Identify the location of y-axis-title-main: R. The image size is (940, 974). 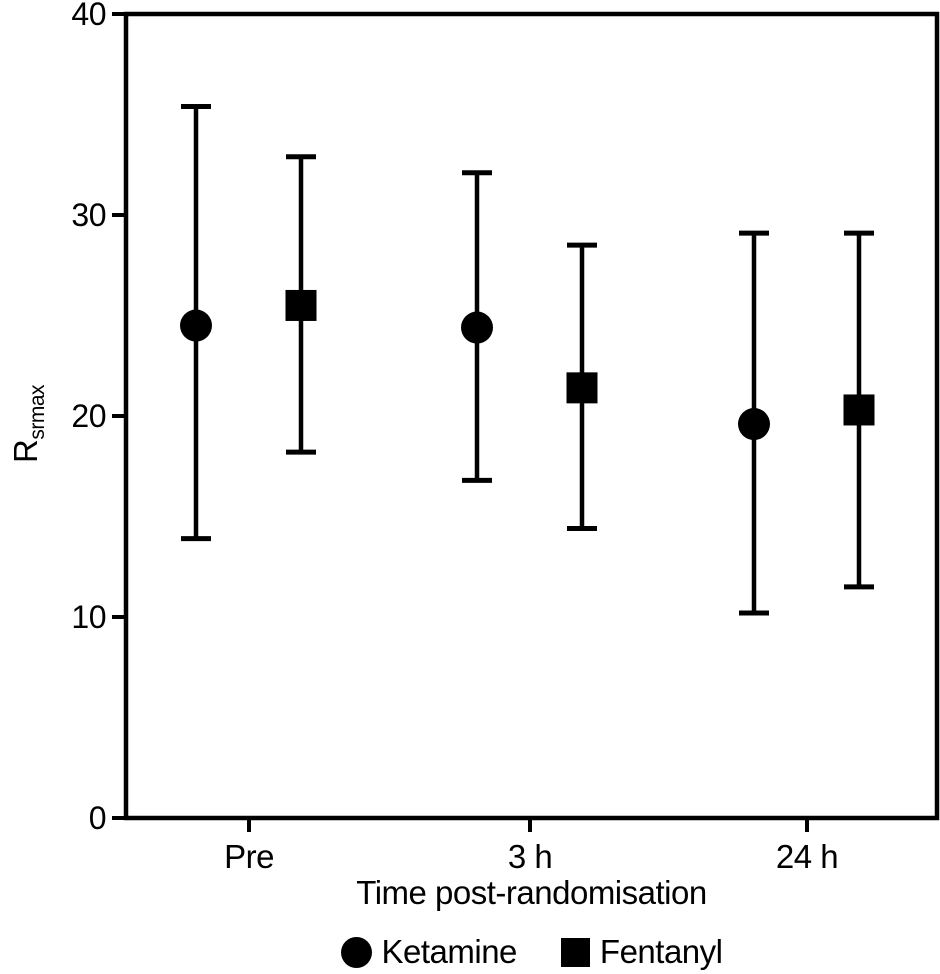
(25, 451).